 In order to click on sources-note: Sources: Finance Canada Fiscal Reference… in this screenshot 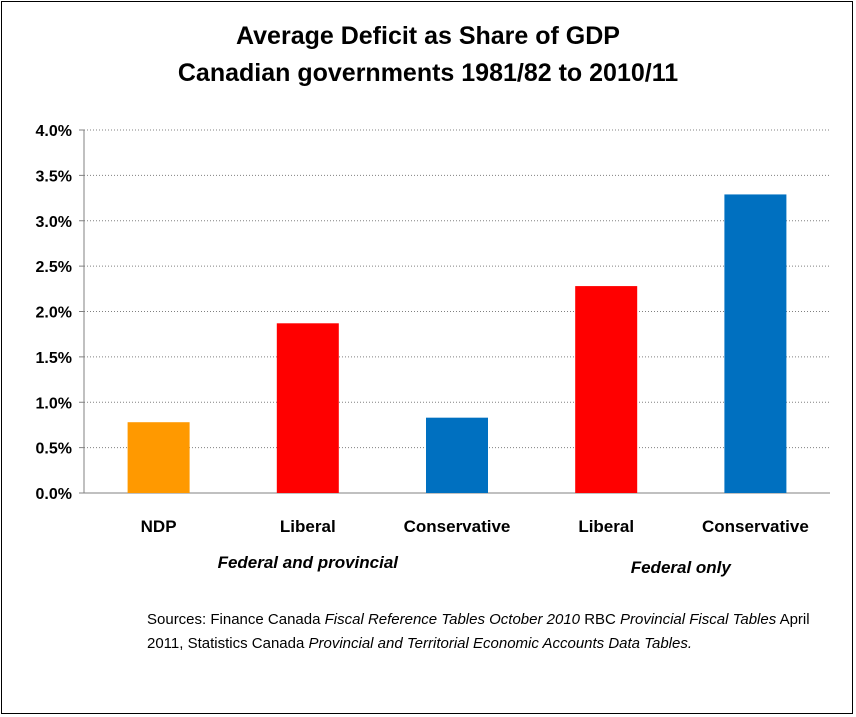, I will do `click(487, 632)`.